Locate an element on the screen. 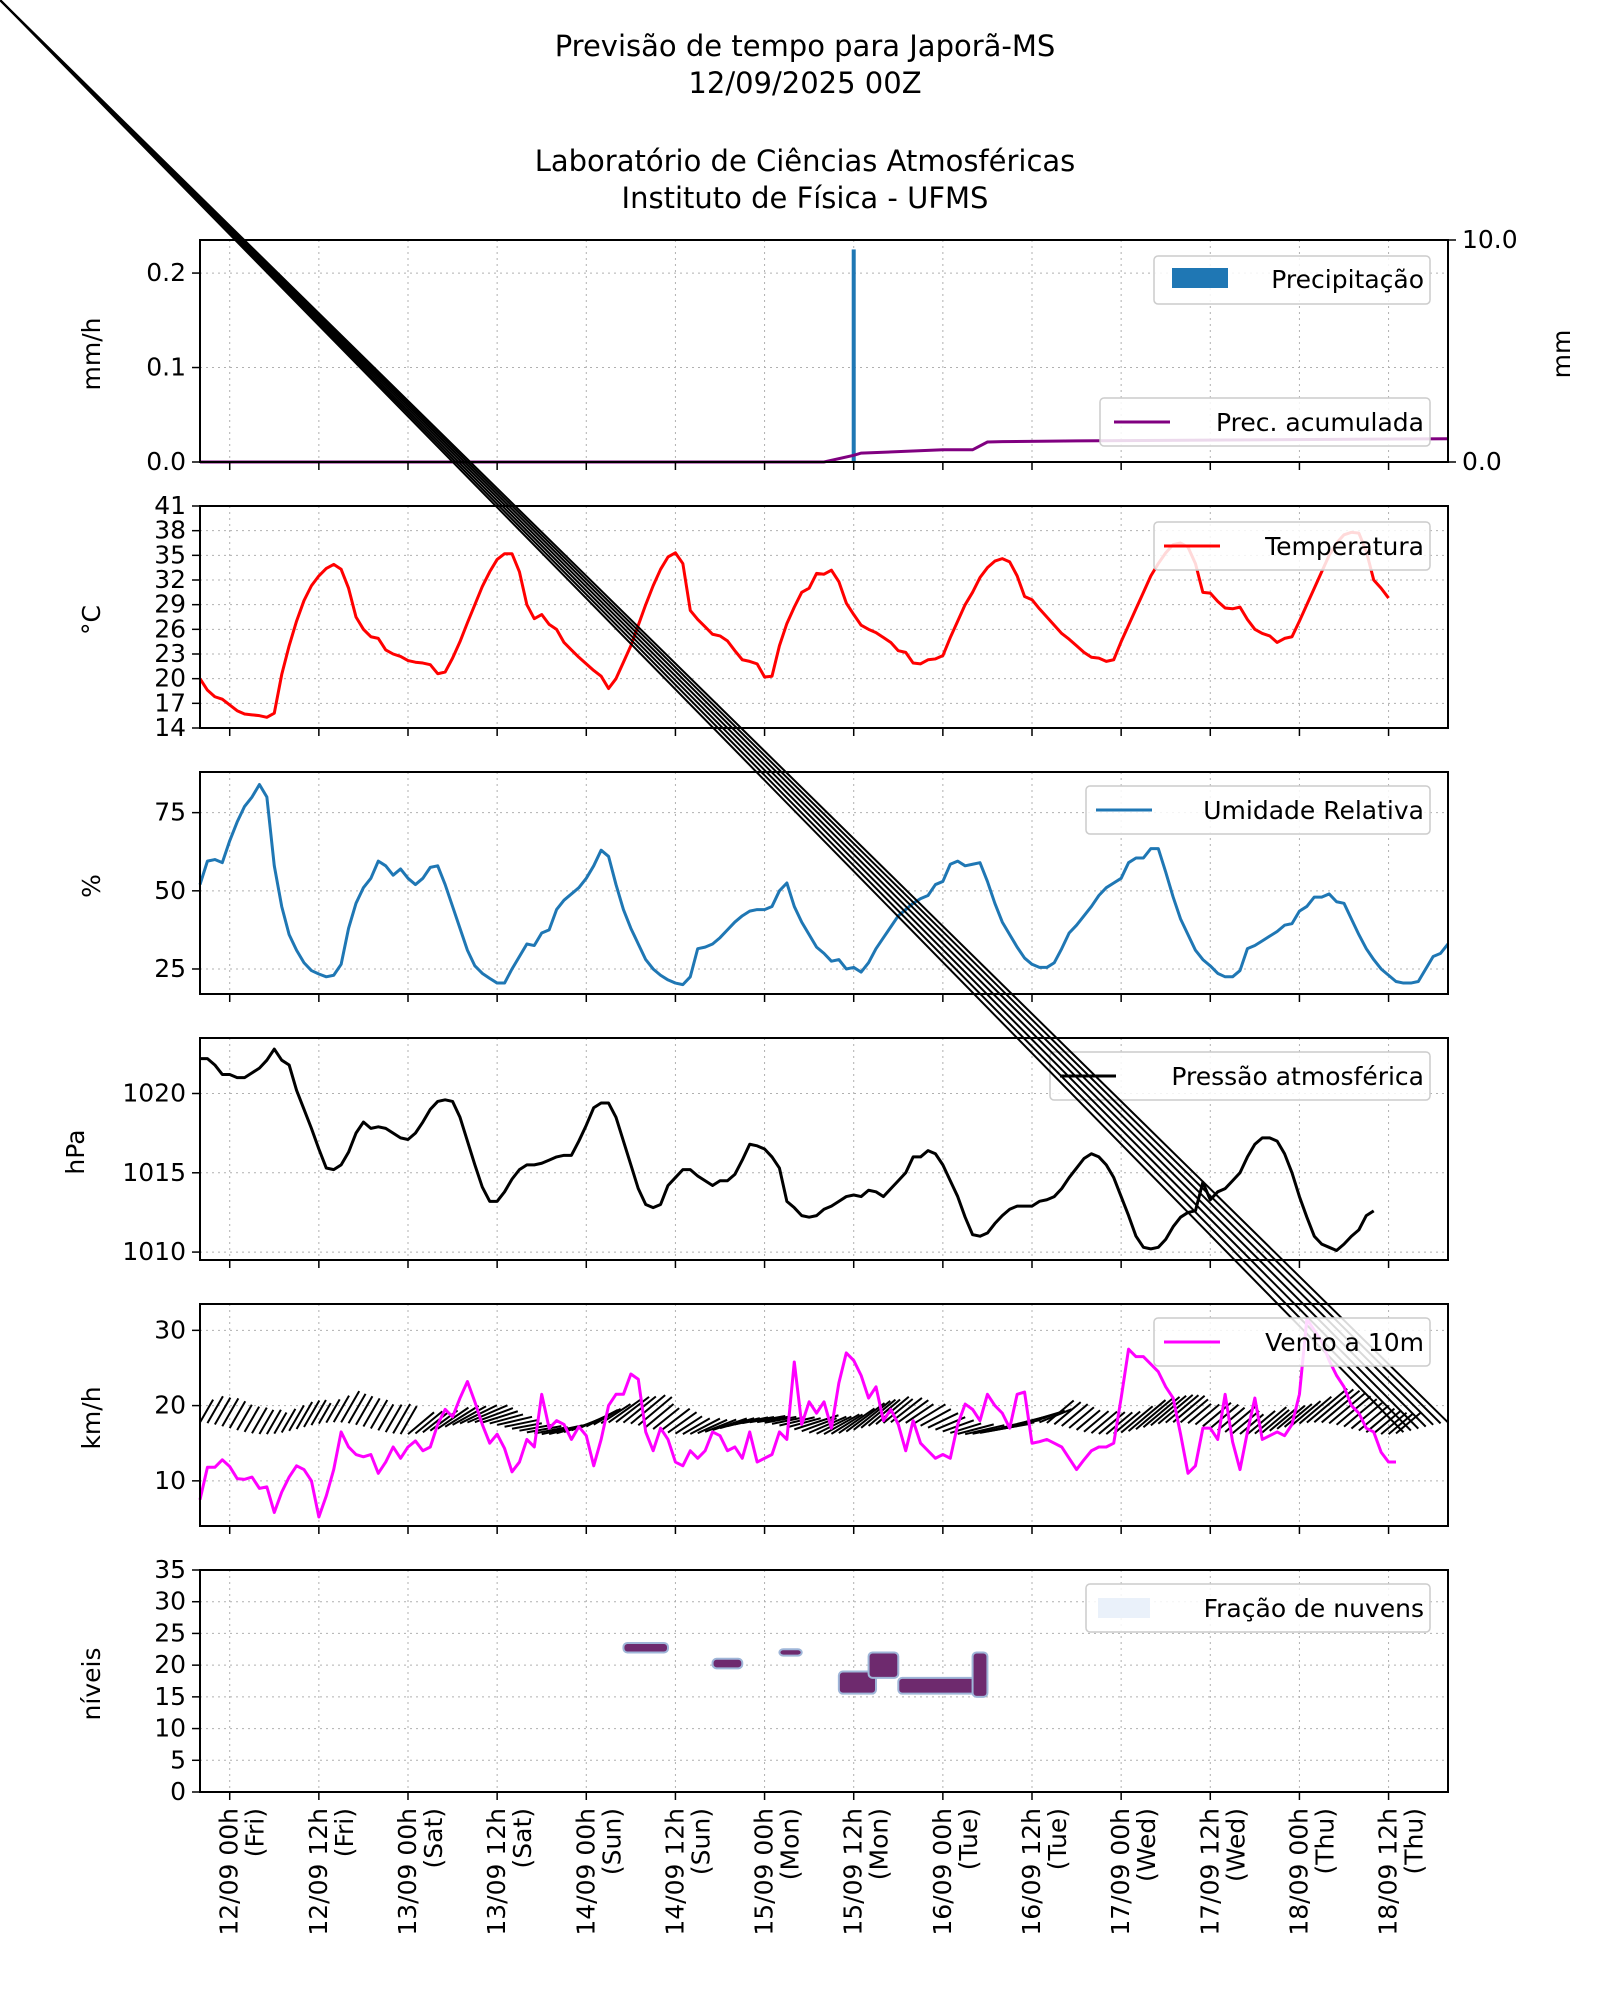 The image size is (1600, 2000). wind-legend-label: Vento a 10m is located at coordinates (1344, 1342).